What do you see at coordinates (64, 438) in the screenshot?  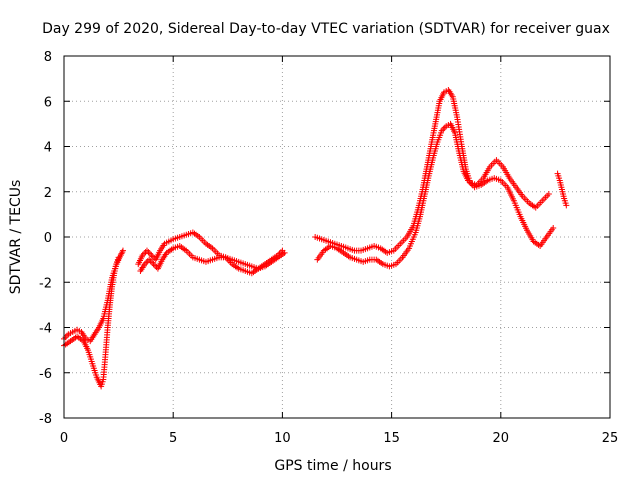 I see `x-tick-label: 0` at bounding box center [64, 438].